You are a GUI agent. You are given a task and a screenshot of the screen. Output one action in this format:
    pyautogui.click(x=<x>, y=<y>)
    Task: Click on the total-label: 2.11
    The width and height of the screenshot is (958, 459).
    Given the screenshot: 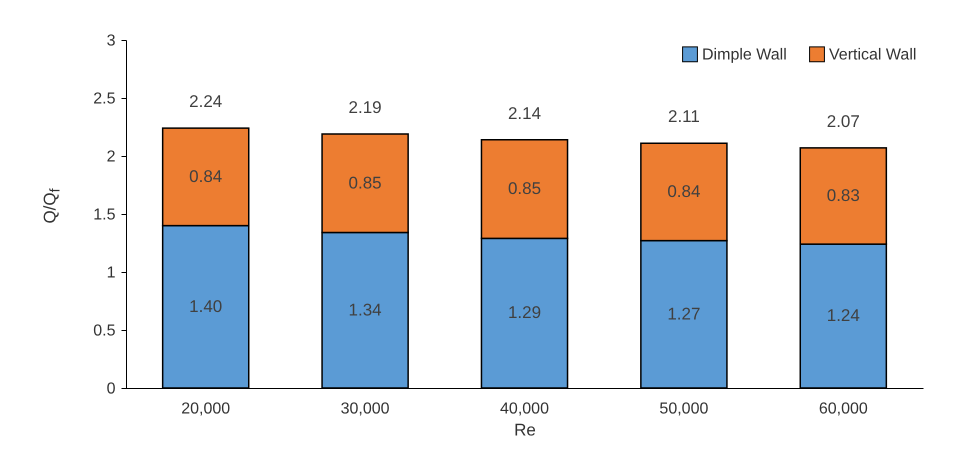 What is the action you would take?
    pyautogui.click(x=684, y=116)
    